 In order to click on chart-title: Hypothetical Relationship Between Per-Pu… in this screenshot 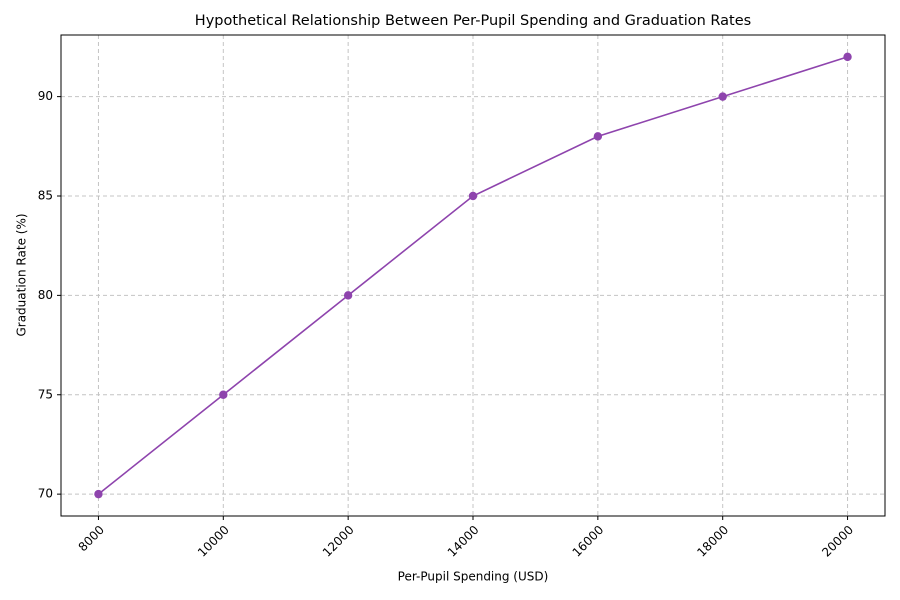, I will do `click(473, 21)`.